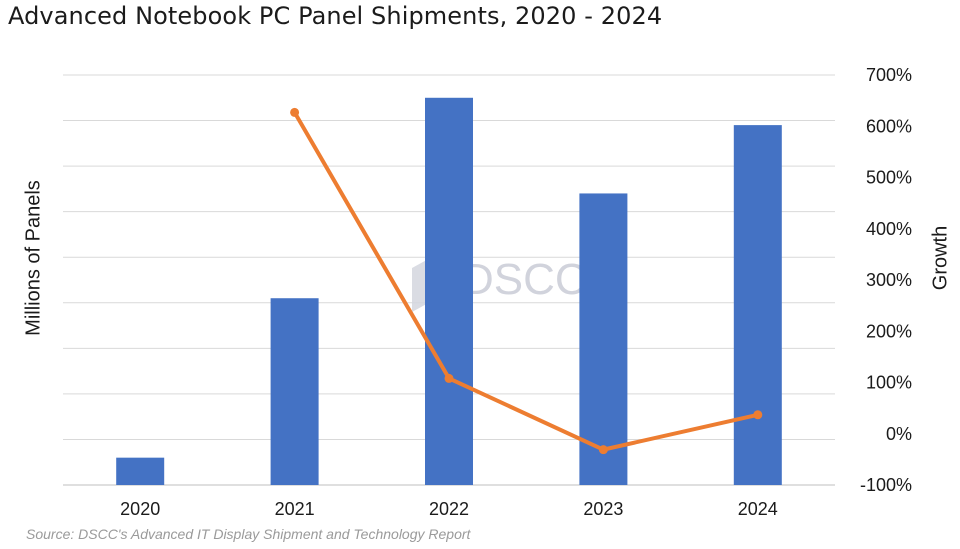 The height and width of the screenshot is (549, 960). Describe the element at coordinates (889, 126) in the screenshot. I see `y2-tick-label: 600%` at that location.